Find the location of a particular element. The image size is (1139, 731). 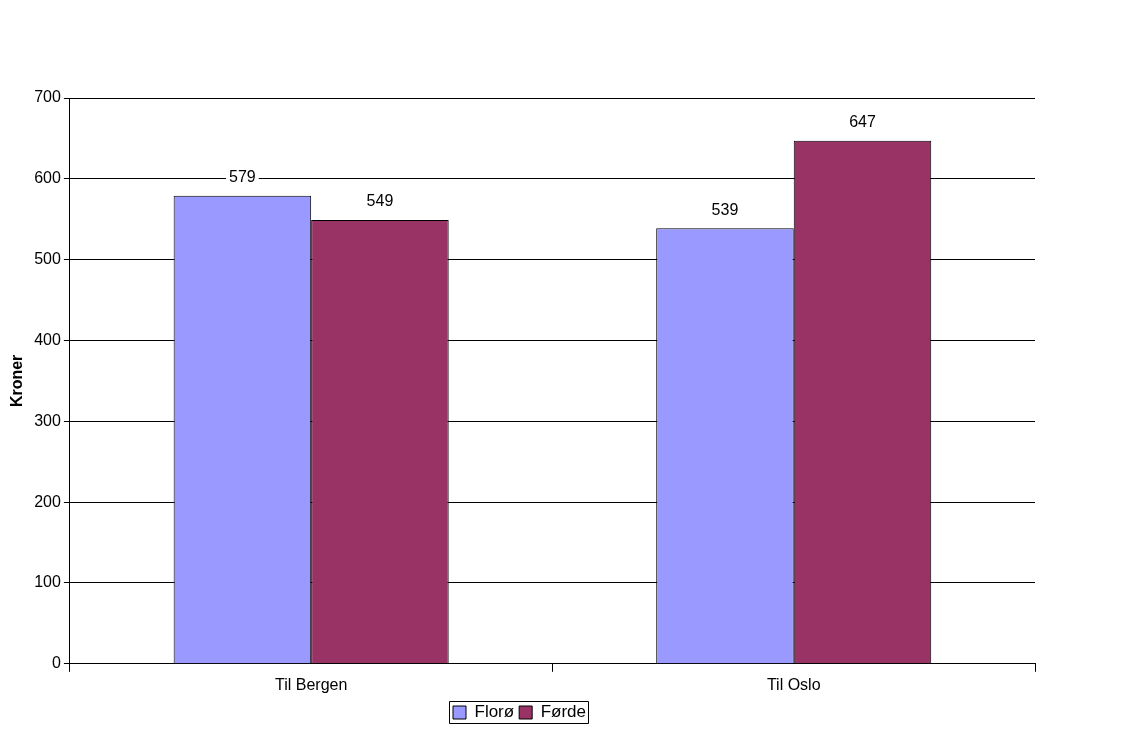

y-tick-label: 500 is located at coordinates (47, 259).